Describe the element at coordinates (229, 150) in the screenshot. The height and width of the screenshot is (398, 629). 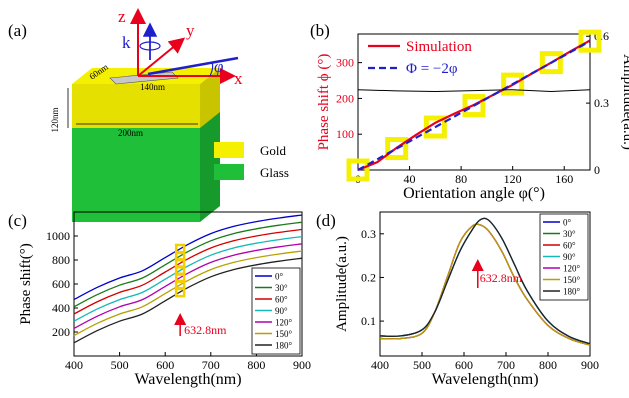
I see `legend-gold-swatch` at that location.